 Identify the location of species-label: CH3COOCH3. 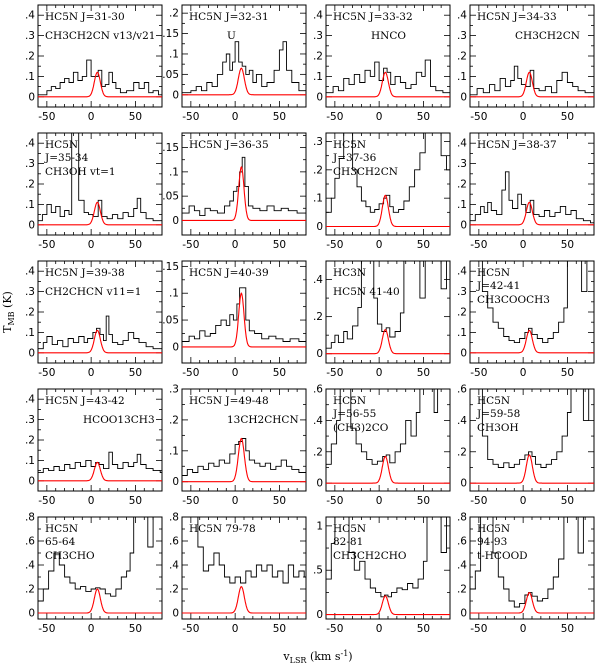
(513, 300).